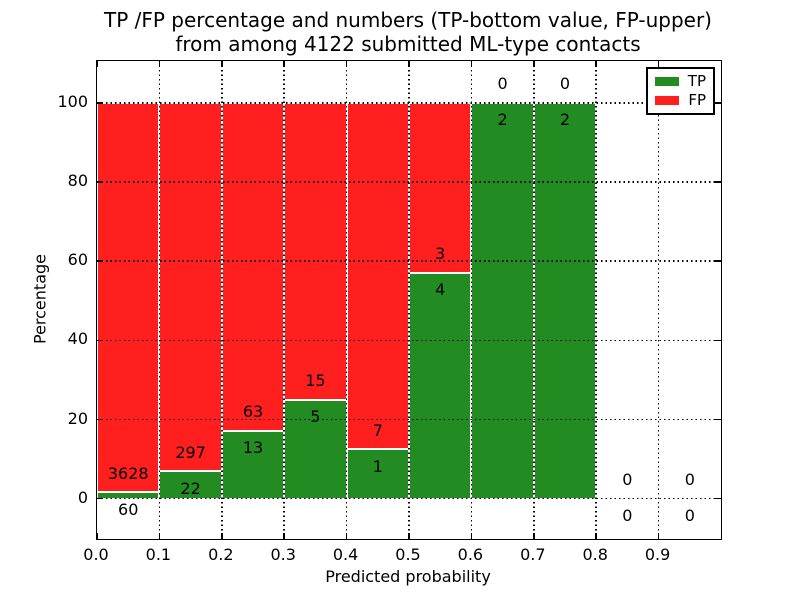 This screenshot has height=600, width=800. What do you see at coordinates (408, 576) in the screenshot?
I see `x-axis-label: Predicted probability` at bounding box center [408, 576].